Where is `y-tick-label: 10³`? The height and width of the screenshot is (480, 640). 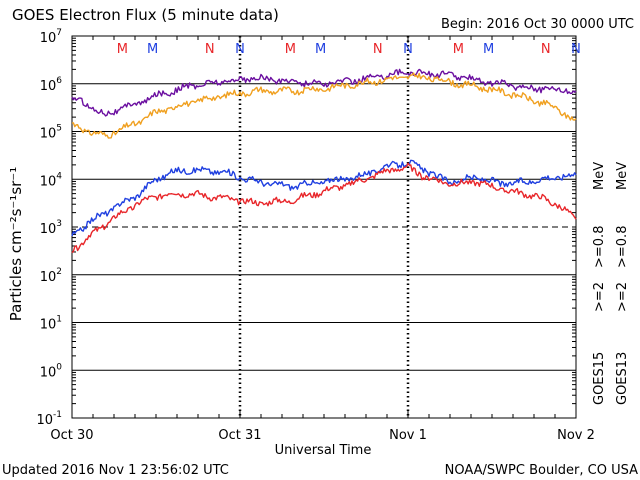 y-tick-label: 10³ is located at coordinates (51, 228).